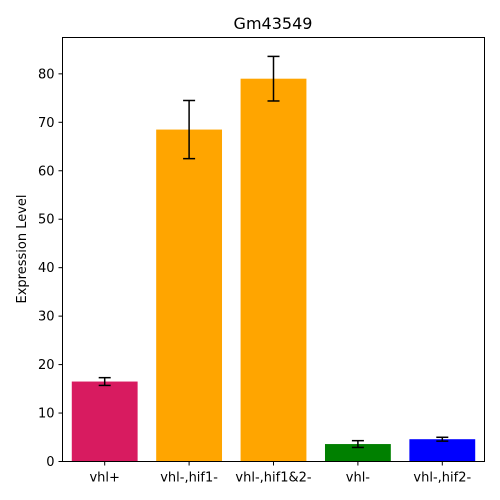 This screenshot has height=500, width=500. What do you see at coordinates (358, 478) in the screenshot?
I see `x-tick-label-3: vhl-` at bounding box center [358, 478].